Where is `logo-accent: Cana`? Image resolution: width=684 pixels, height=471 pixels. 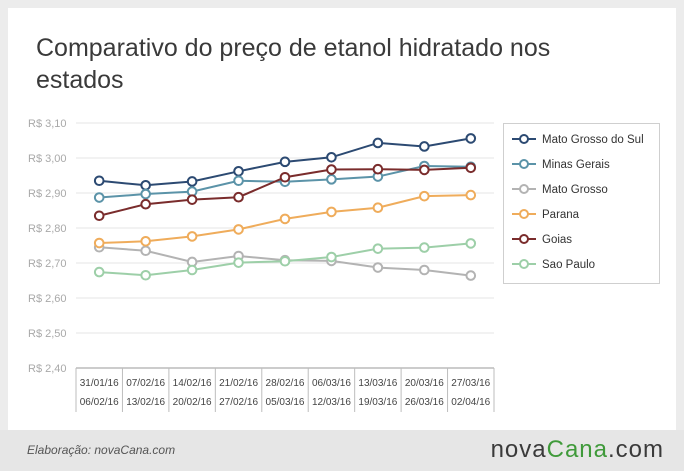 logo-accent: Cana is located at coordinates (577, 449).